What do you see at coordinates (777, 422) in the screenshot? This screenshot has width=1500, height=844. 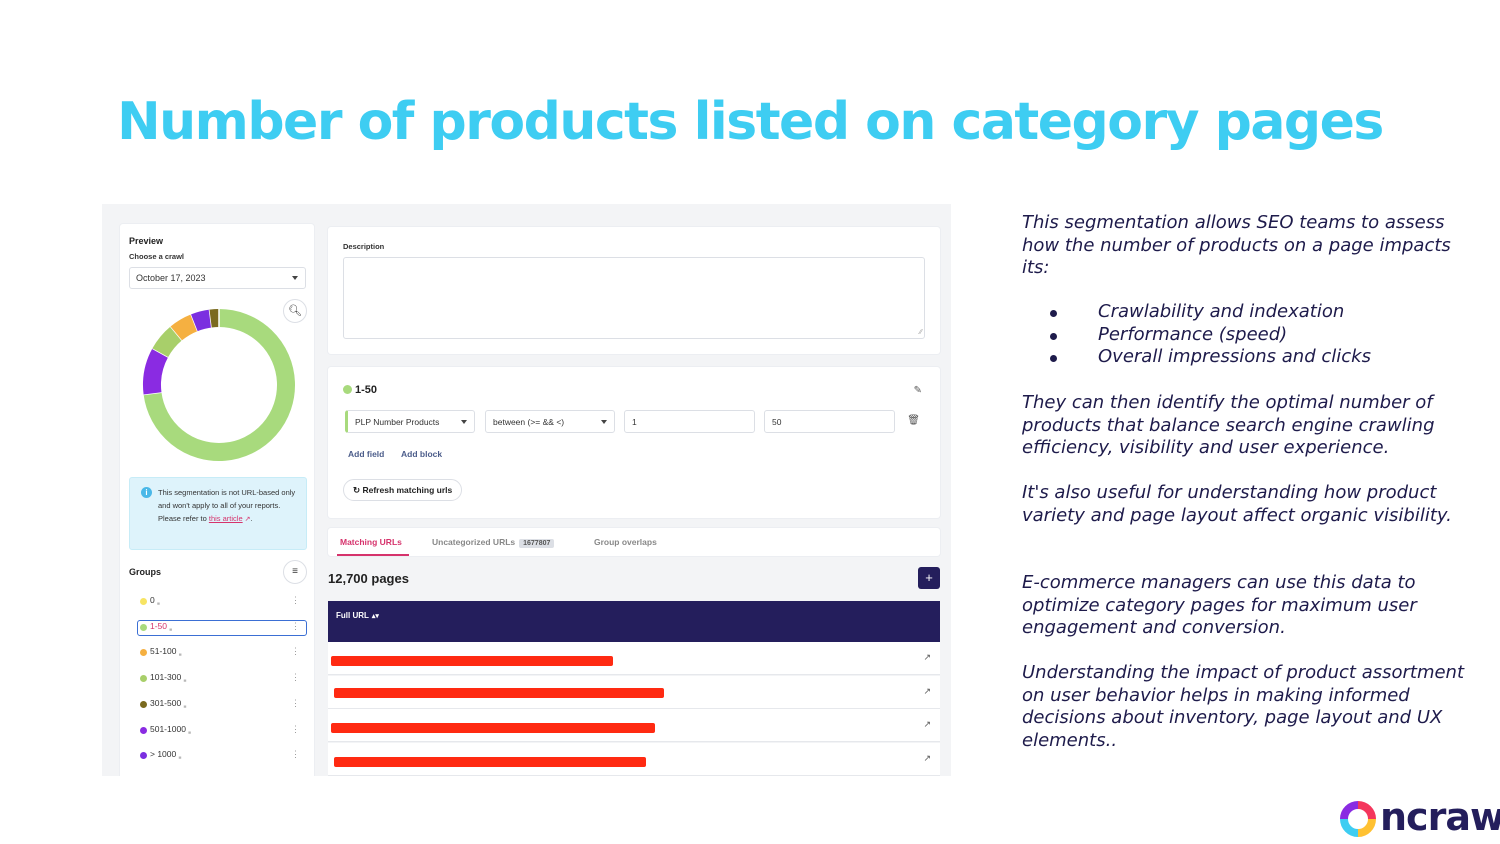 I see `max-value: 50` at bounding box center [777, 422].